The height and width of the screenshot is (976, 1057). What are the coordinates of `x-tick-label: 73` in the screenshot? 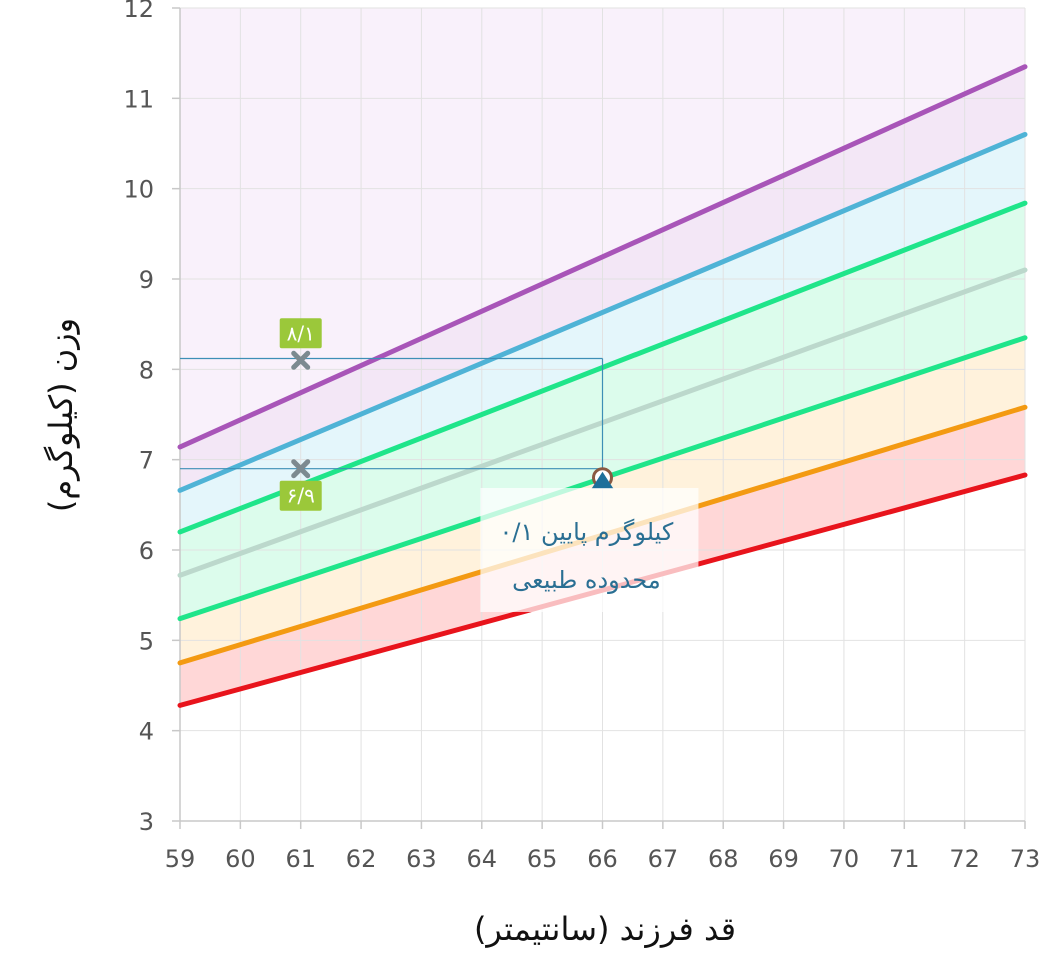 It's located at (1025, 859).